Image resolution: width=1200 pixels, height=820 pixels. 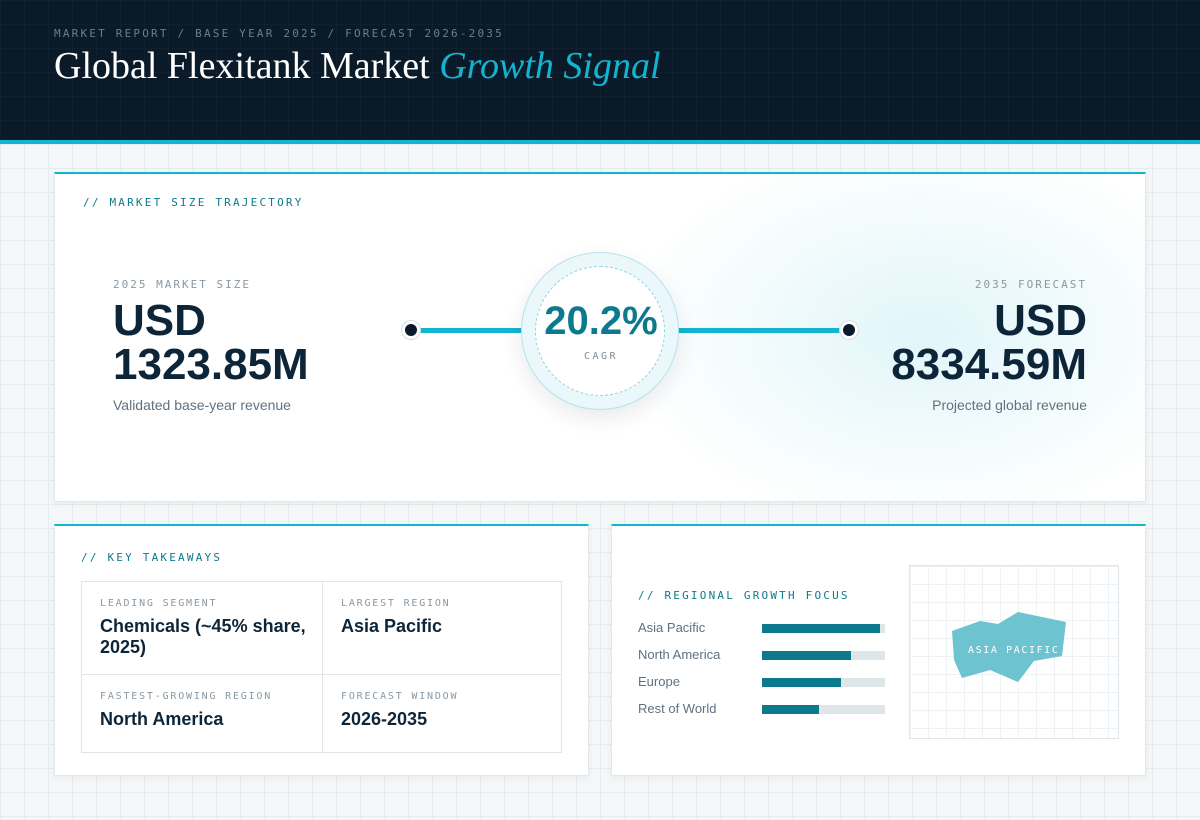 I want to click on region-bar-row: Rest of World, so click(x=763, y=709).